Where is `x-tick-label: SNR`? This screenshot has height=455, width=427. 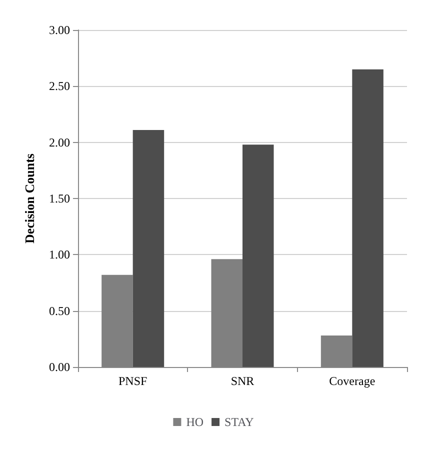
x-tick-label: SNR is located at coordinates (242, 381).